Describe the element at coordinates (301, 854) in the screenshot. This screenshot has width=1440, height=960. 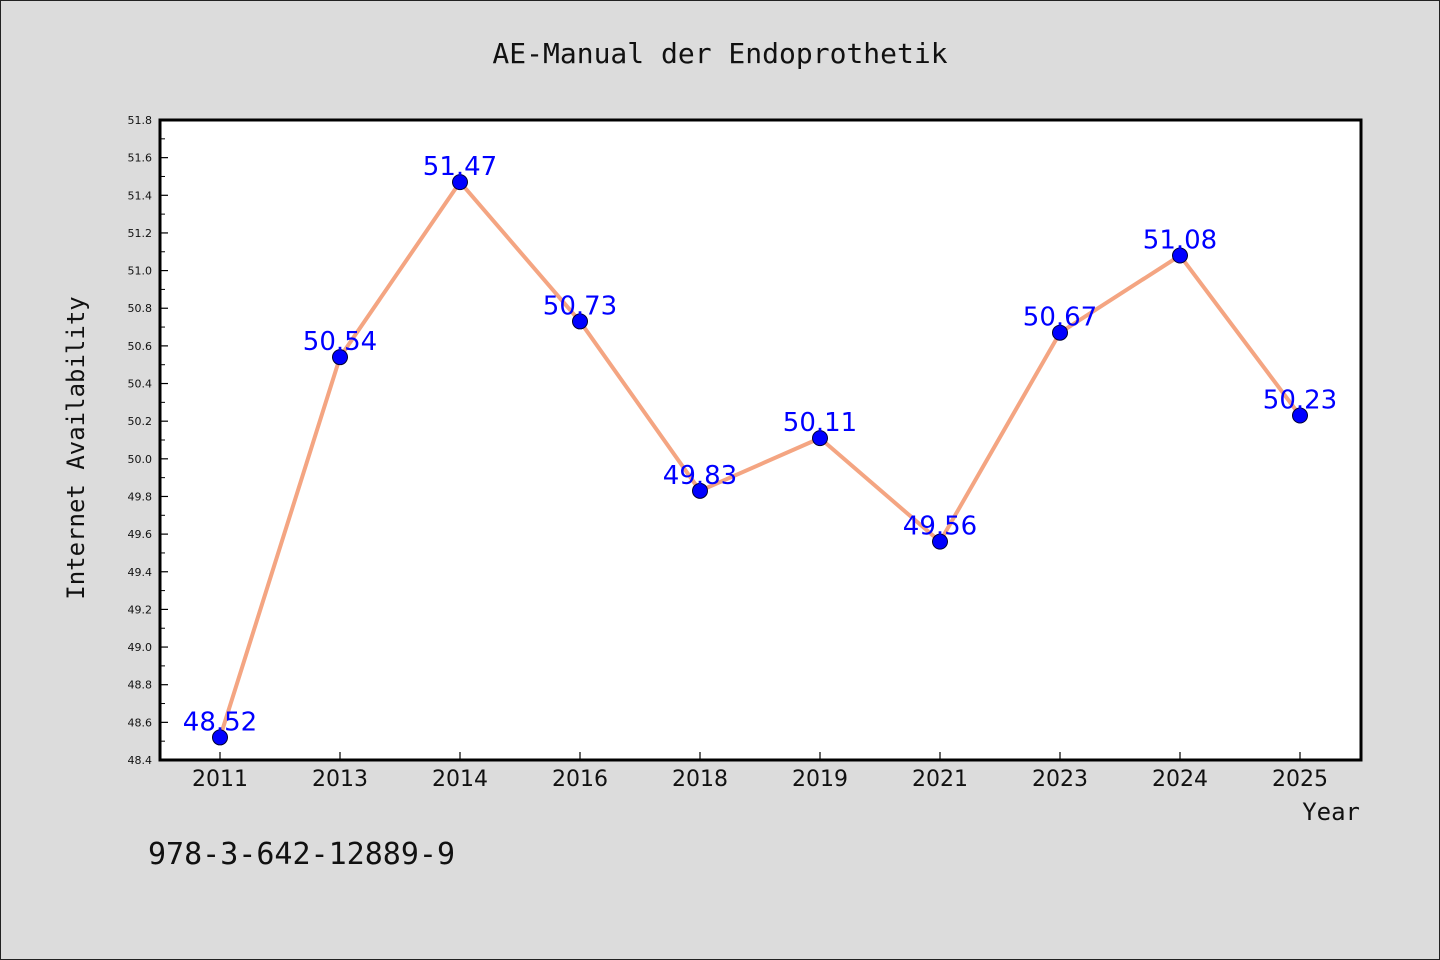
I see `isbn-text: 978-3-642-12889-9` at that location.